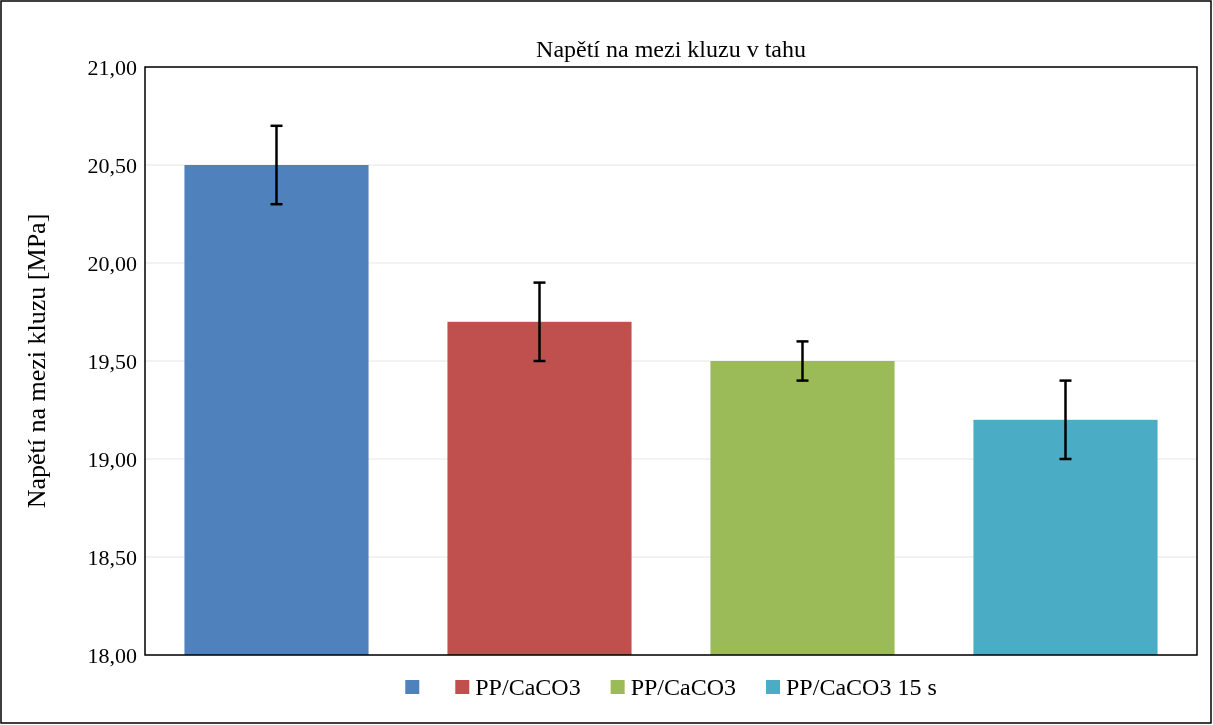 This screenshot has width=1213, height=725. I want to click on y-axis-title: Napětí na mezi kluzu [MPa], so click(36, 361).